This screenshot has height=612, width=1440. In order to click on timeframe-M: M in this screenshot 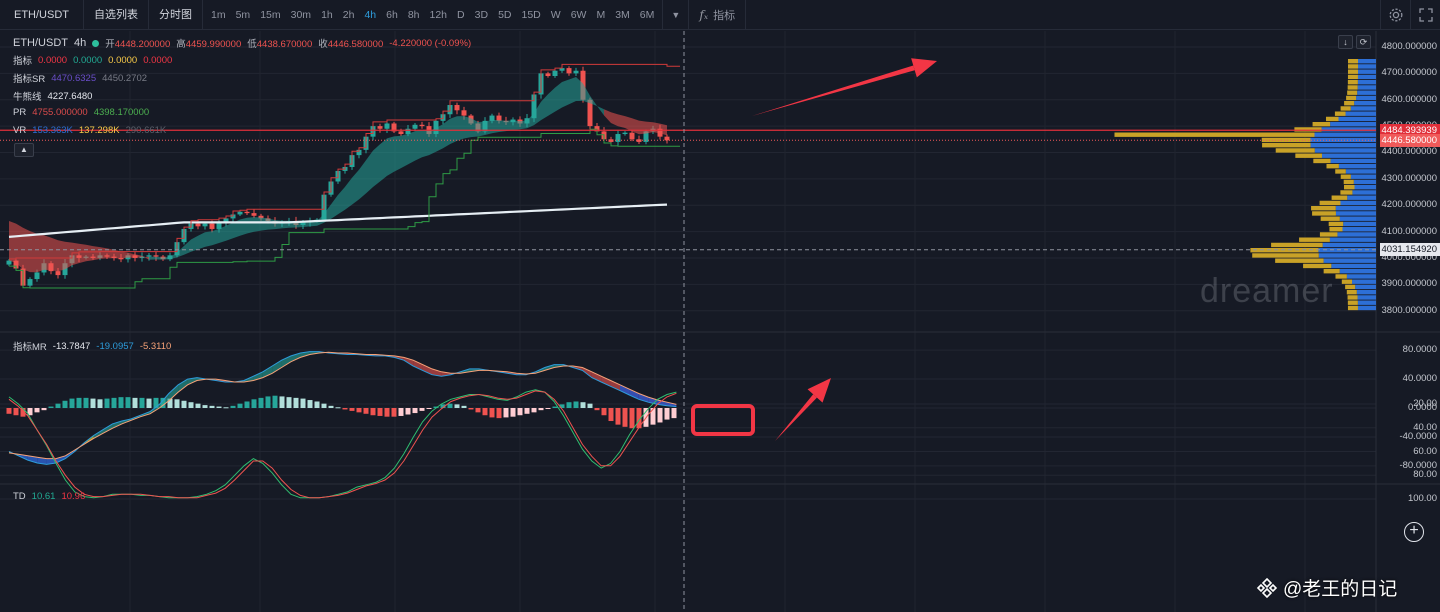, I will do `click(601, 14)`.